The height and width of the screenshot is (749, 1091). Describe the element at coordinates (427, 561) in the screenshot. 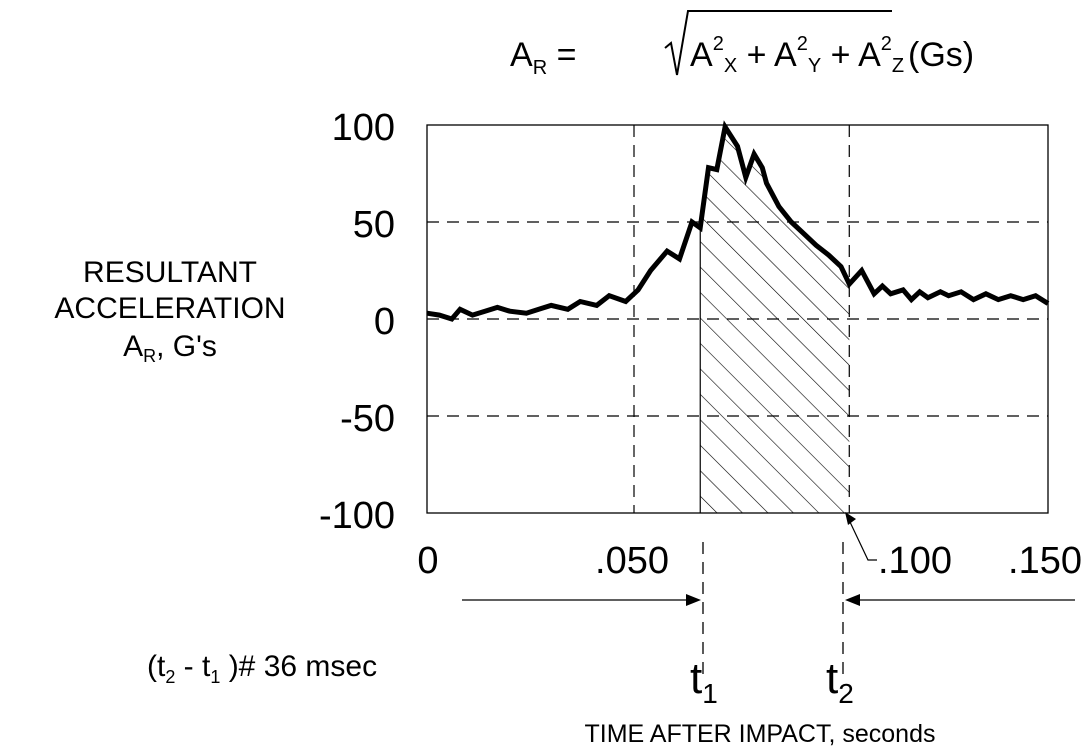

I see `x-tick-label: 0` at that location.